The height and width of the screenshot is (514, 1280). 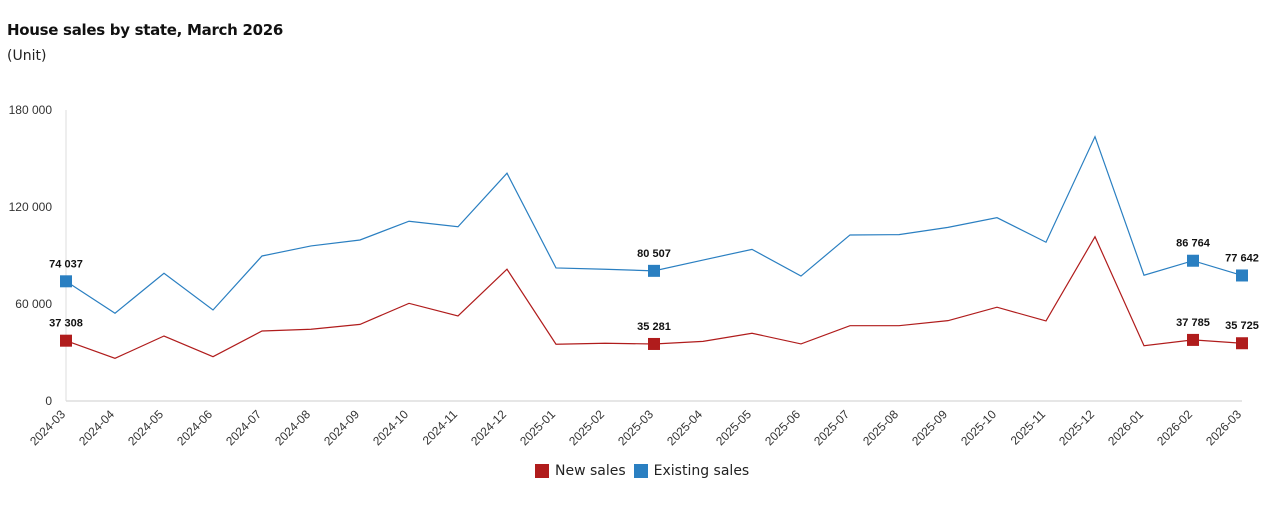 I want to click on x-tick-label: 2025-11, so click(x=1028, y=427).